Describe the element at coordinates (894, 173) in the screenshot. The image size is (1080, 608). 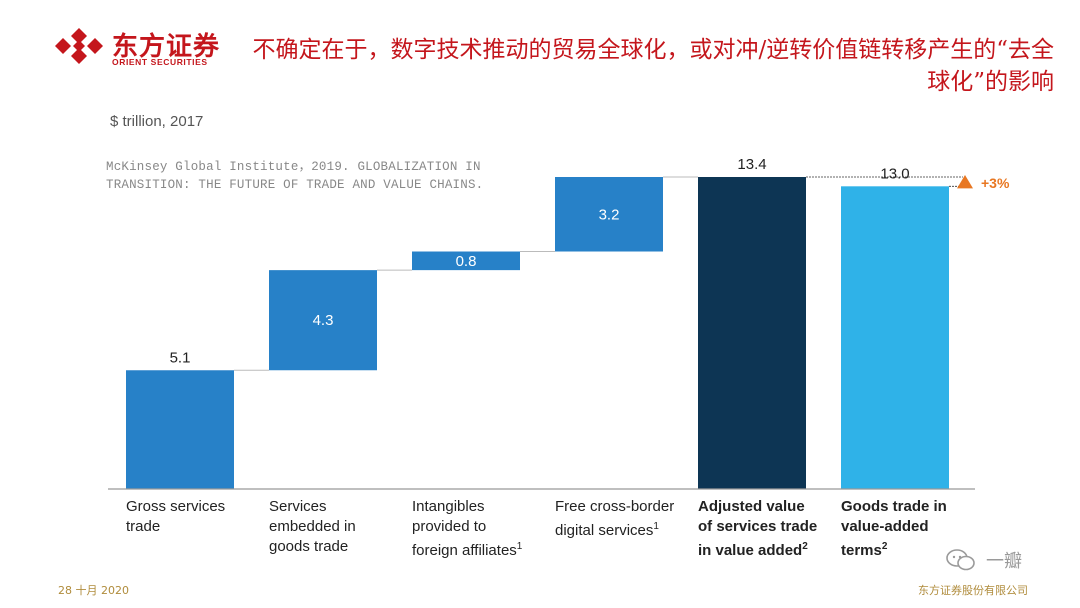
I see `value-label-6: 13.0` at that location.